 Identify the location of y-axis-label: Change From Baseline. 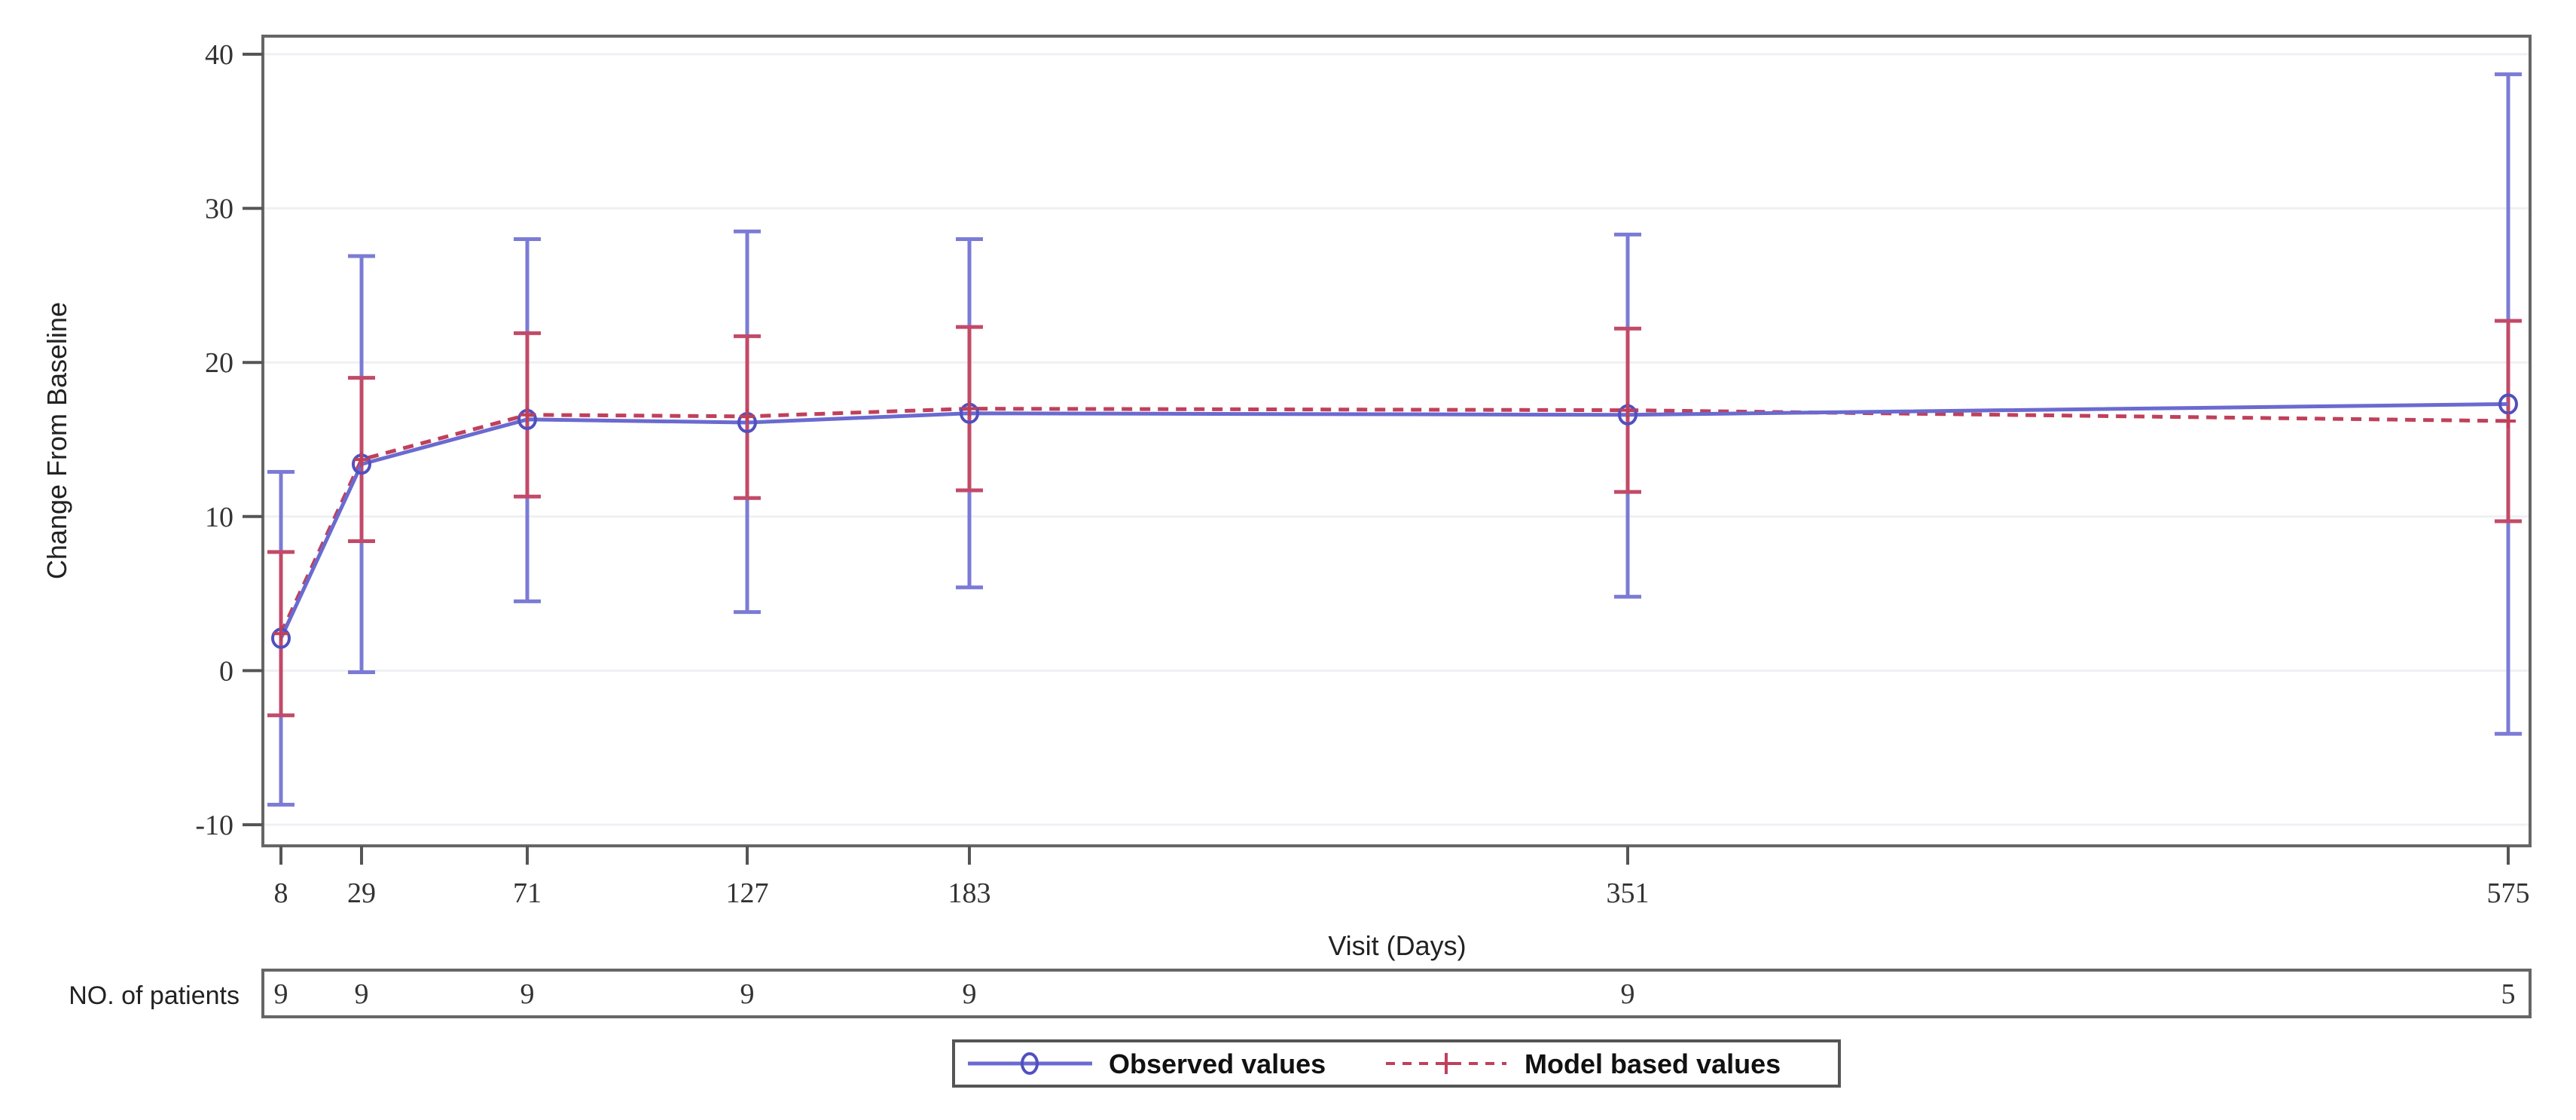
(57, 440).